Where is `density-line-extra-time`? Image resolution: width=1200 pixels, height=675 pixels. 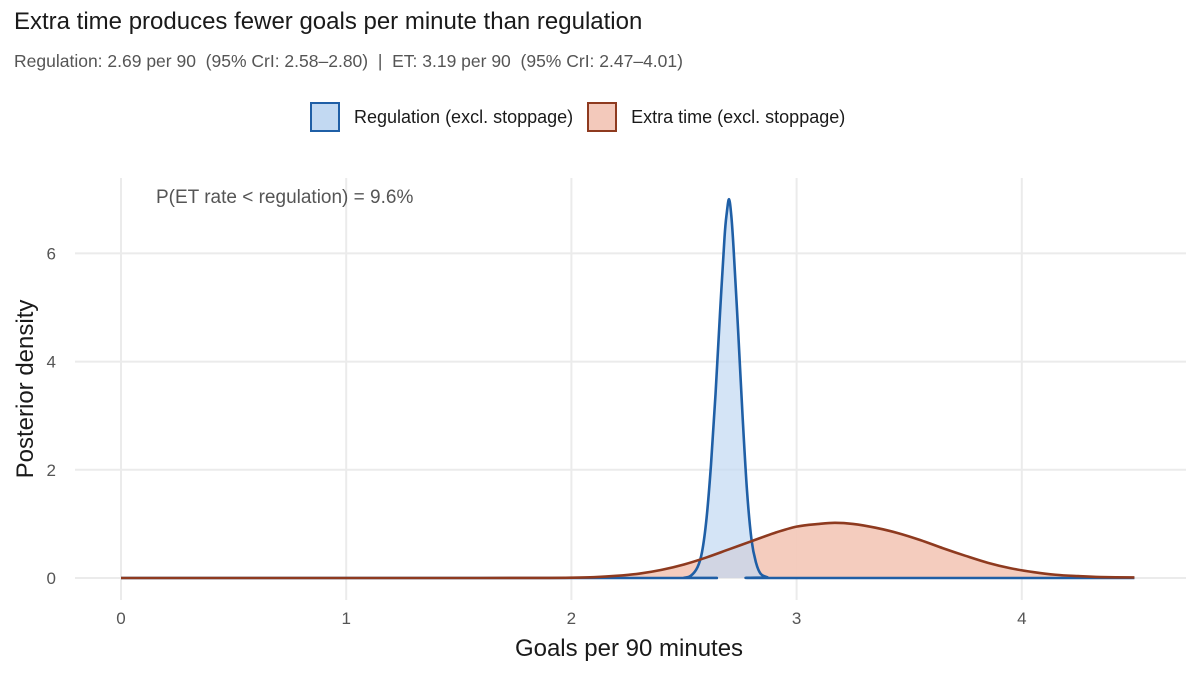 density-line-extra-time is located at coordinates (628, 550).